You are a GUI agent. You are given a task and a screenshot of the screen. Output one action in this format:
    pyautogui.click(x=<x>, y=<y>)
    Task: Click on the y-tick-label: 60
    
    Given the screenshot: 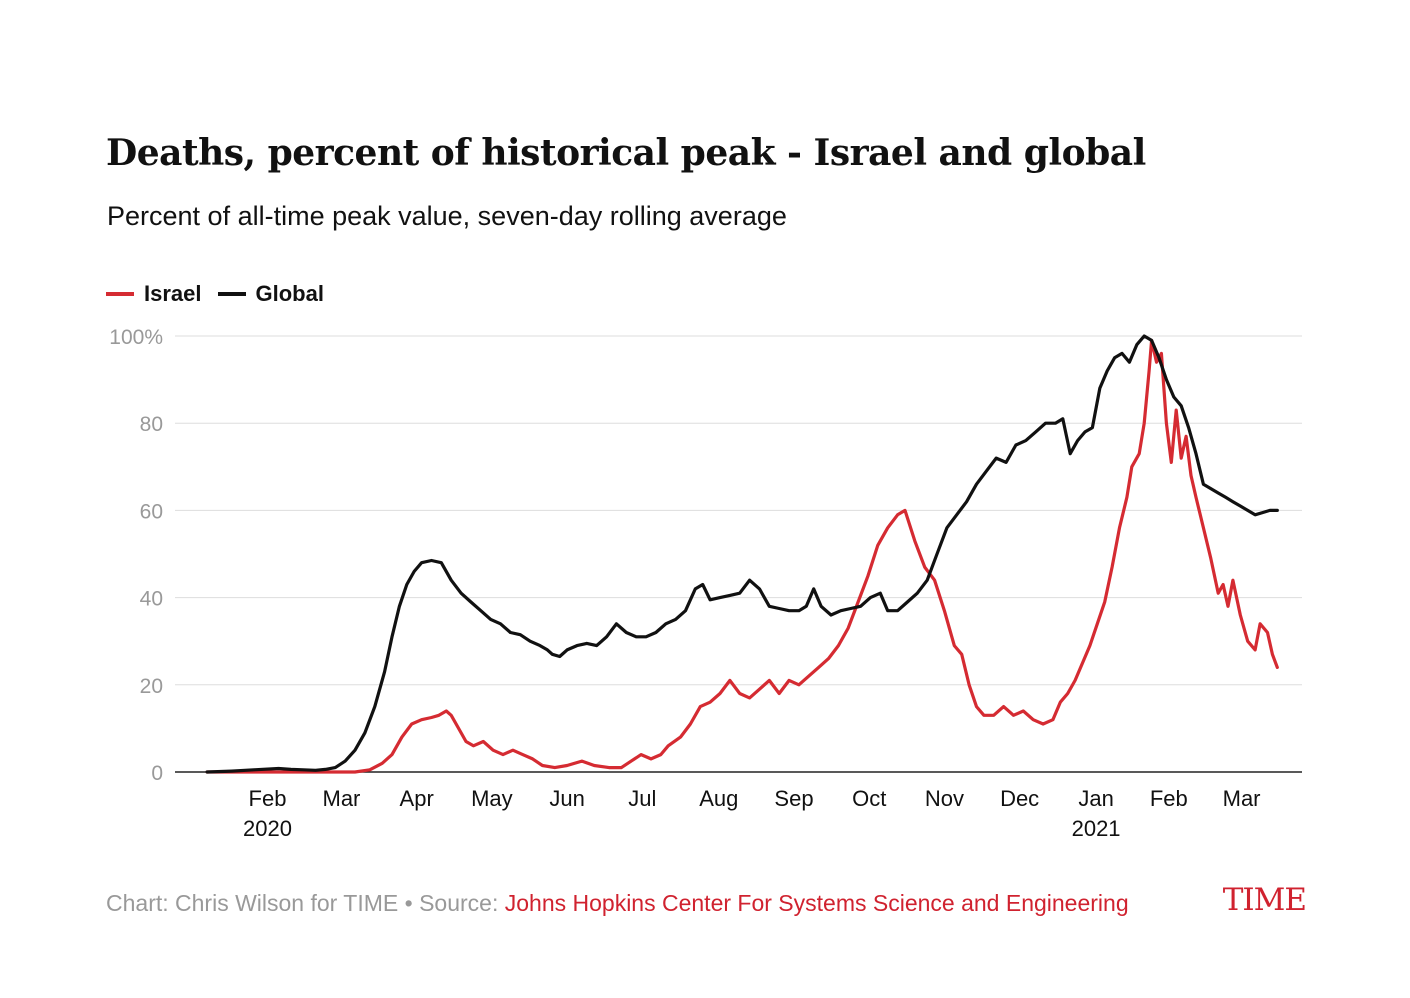 What is the action you would take?
    pyautogui.click(x=151, y=511)
    